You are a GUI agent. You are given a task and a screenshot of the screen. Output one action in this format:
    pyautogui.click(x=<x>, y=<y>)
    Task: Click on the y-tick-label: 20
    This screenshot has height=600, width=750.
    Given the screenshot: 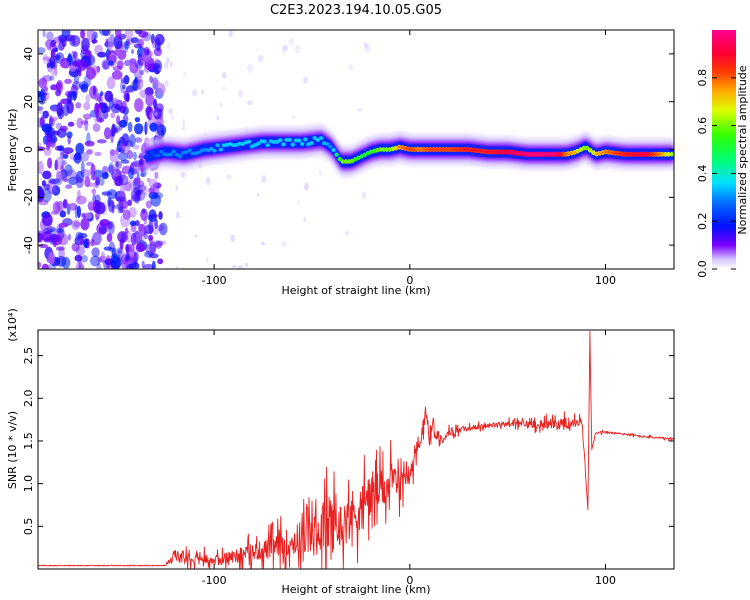 What is the action you would take?
    pyautogui.click(x=28, y=102)
    